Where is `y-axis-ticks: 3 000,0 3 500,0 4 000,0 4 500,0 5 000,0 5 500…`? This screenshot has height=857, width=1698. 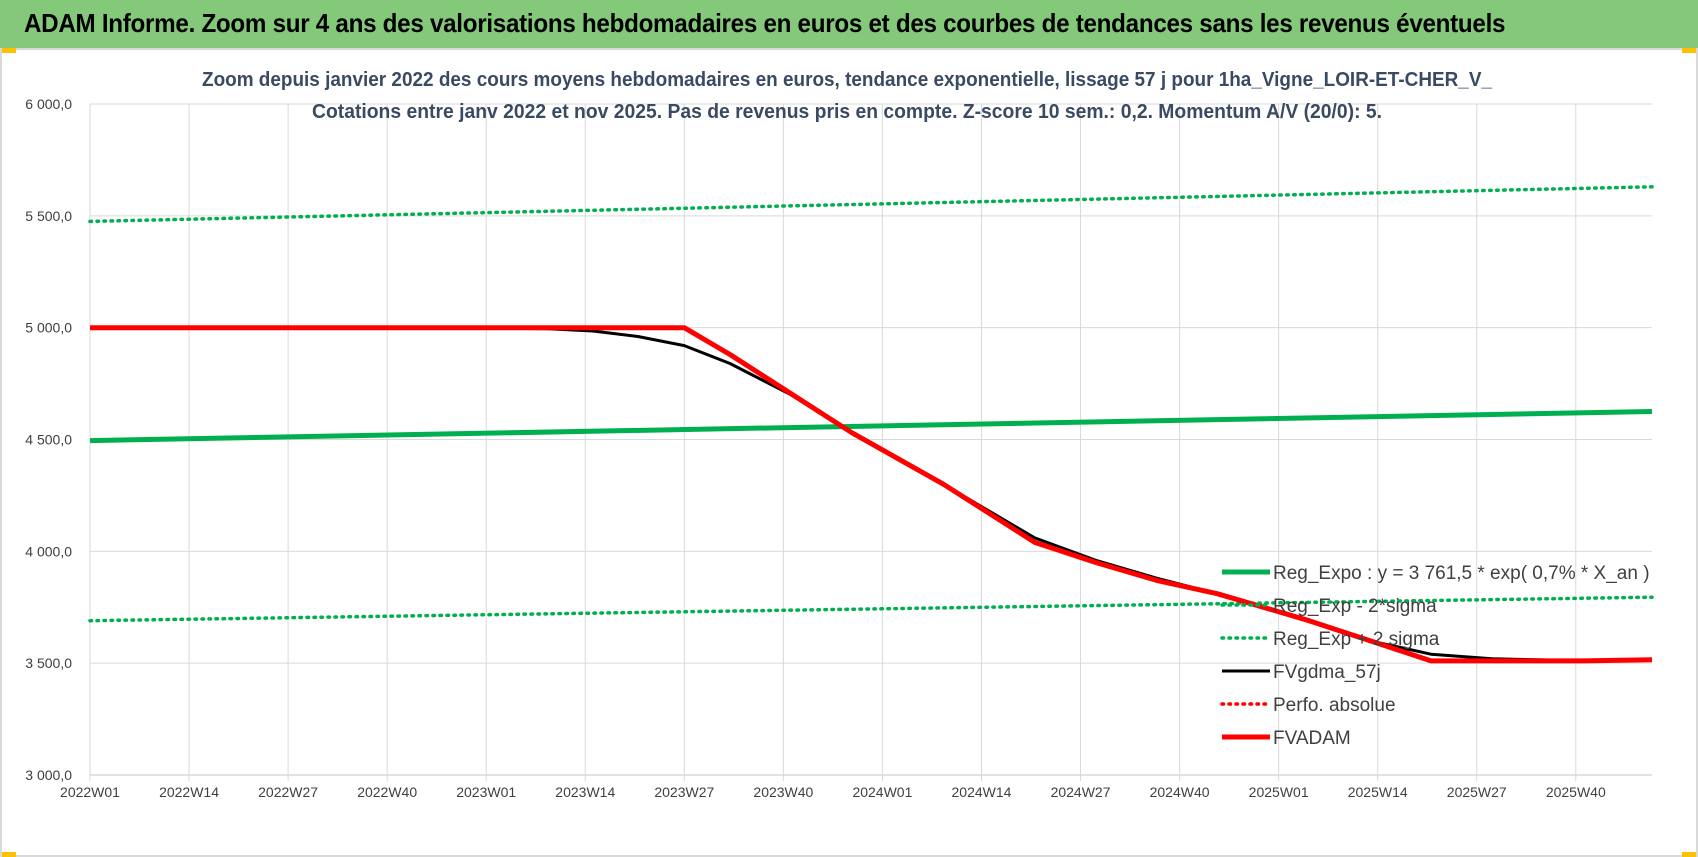 y-axis-ticks: 3 000,0 3 500,0 4 000,0 4 500,0 5 000,0 5 500… is located at coordinates (48, 439).